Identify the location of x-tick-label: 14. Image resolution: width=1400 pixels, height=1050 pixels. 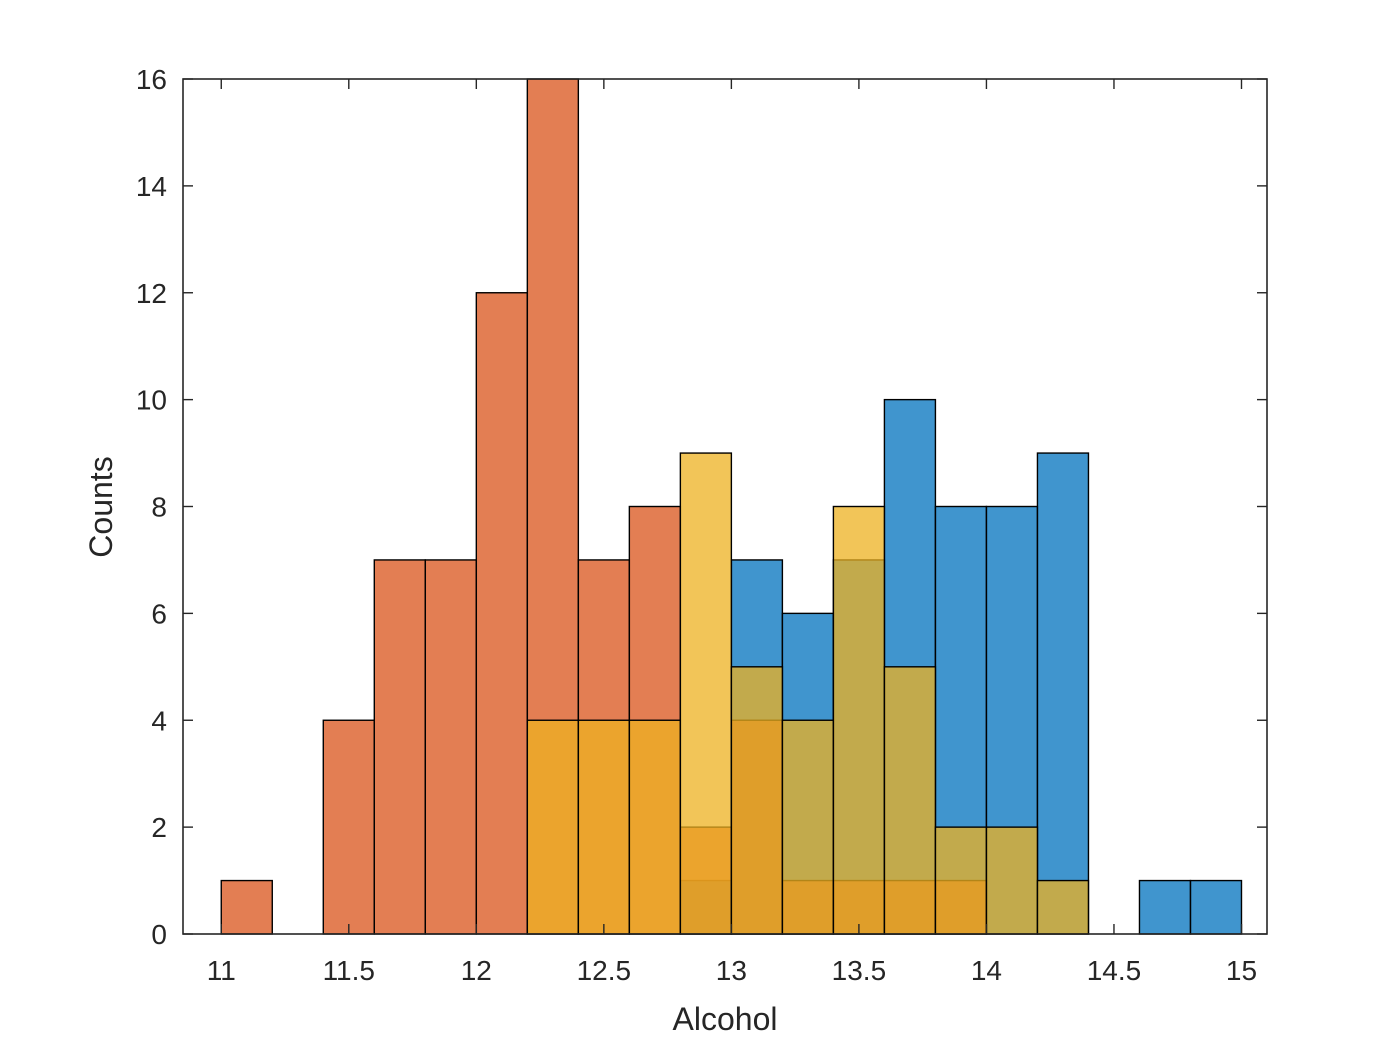
(986, 970).